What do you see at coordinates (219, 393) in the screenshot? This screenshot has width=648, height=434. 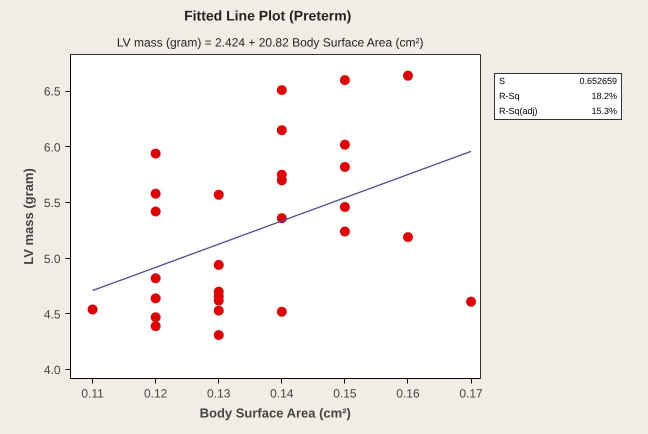 I see `x-tick-label: 0.13` at bounding box center [219, 393].